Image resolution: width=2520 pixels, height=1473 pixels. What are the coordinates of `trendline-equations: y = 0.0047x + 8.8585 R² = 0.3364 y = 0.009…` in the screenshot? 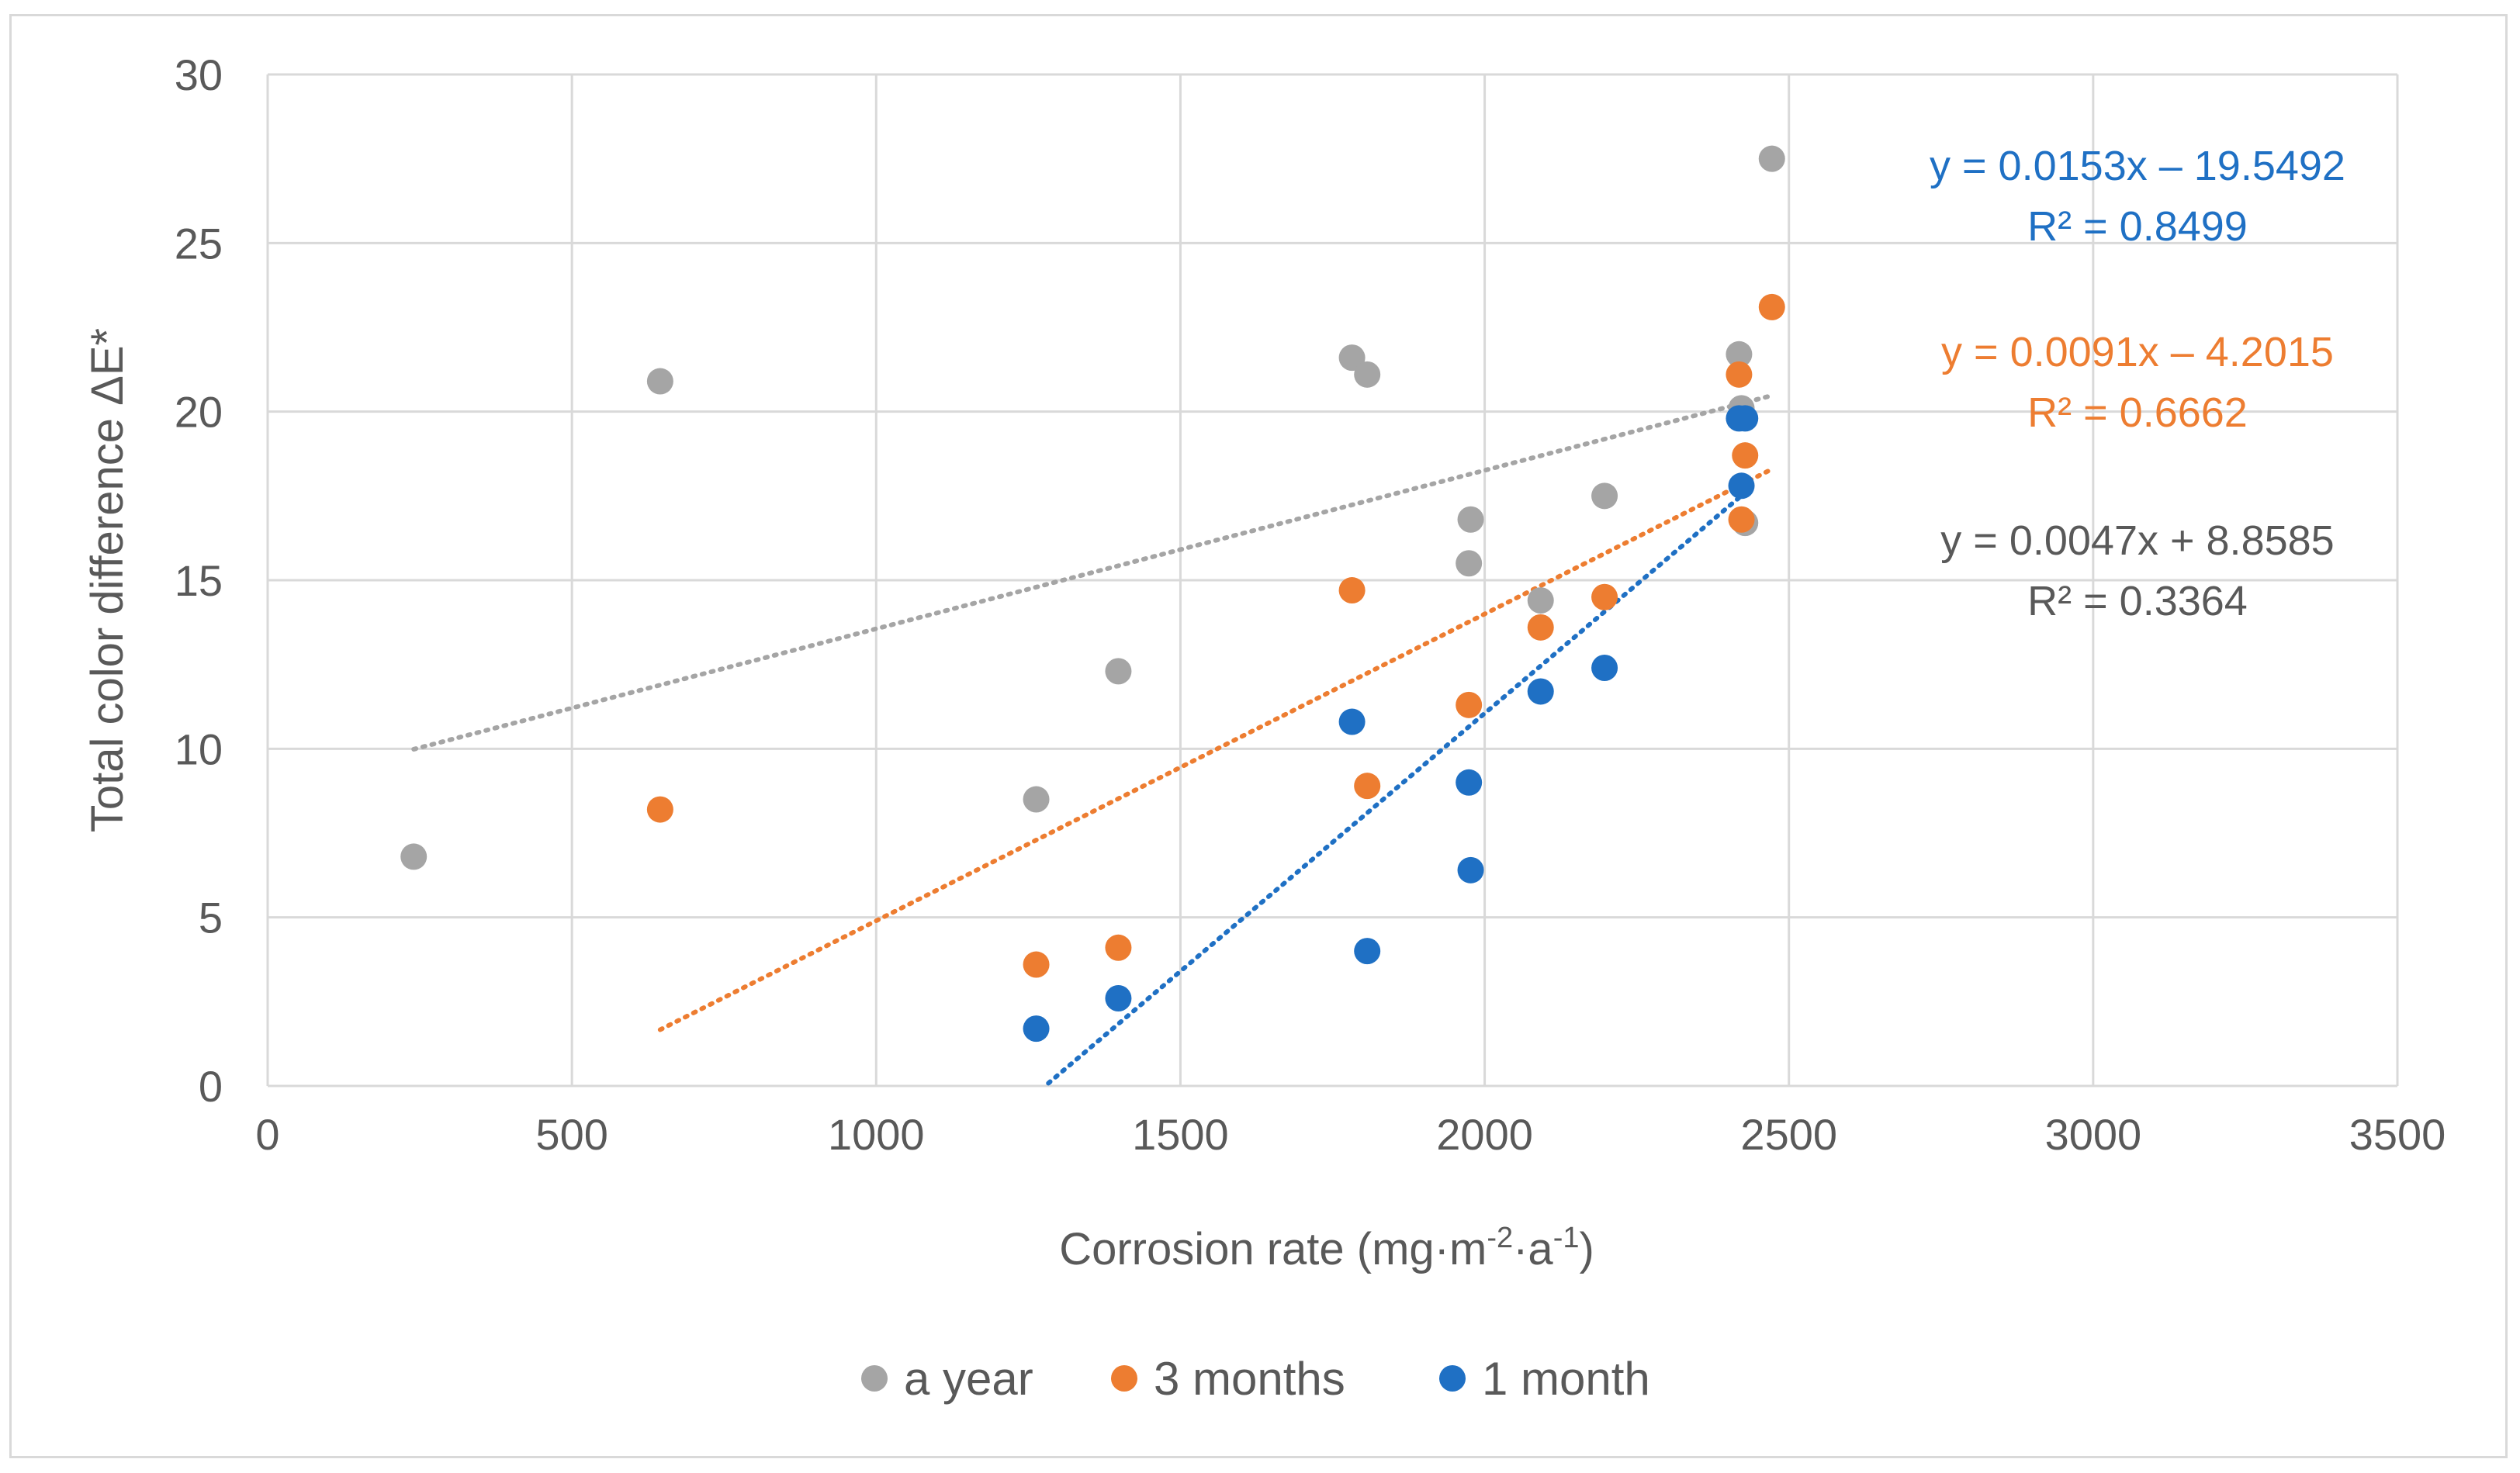 It's located at (2137, 383).